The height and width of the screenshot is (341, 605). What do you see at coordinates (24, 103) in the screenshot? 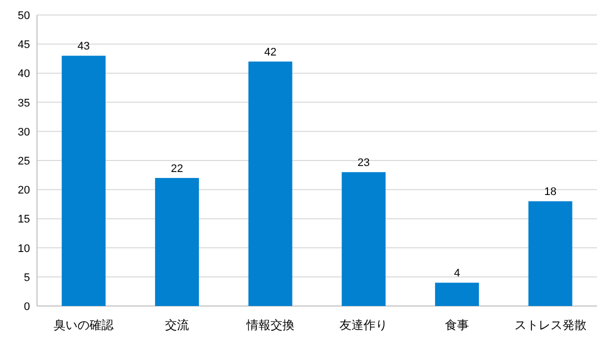
I see `y-tick-label: 35` at bounding box center [24, 103].